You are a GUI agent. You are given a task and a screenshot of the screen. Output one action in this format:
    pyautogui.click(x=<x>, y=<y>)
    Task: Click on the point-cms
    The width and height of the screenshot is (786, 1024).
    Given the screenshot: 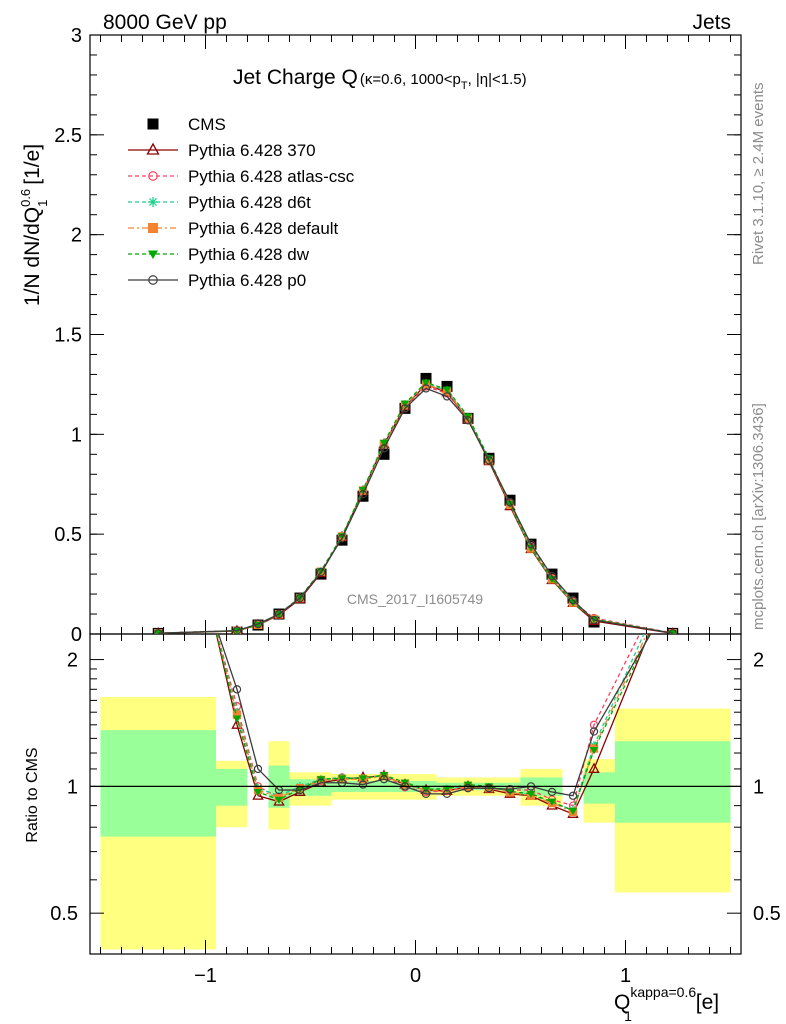 What is the action you would take?
    pyautogui.click(x=363, y=496)
    